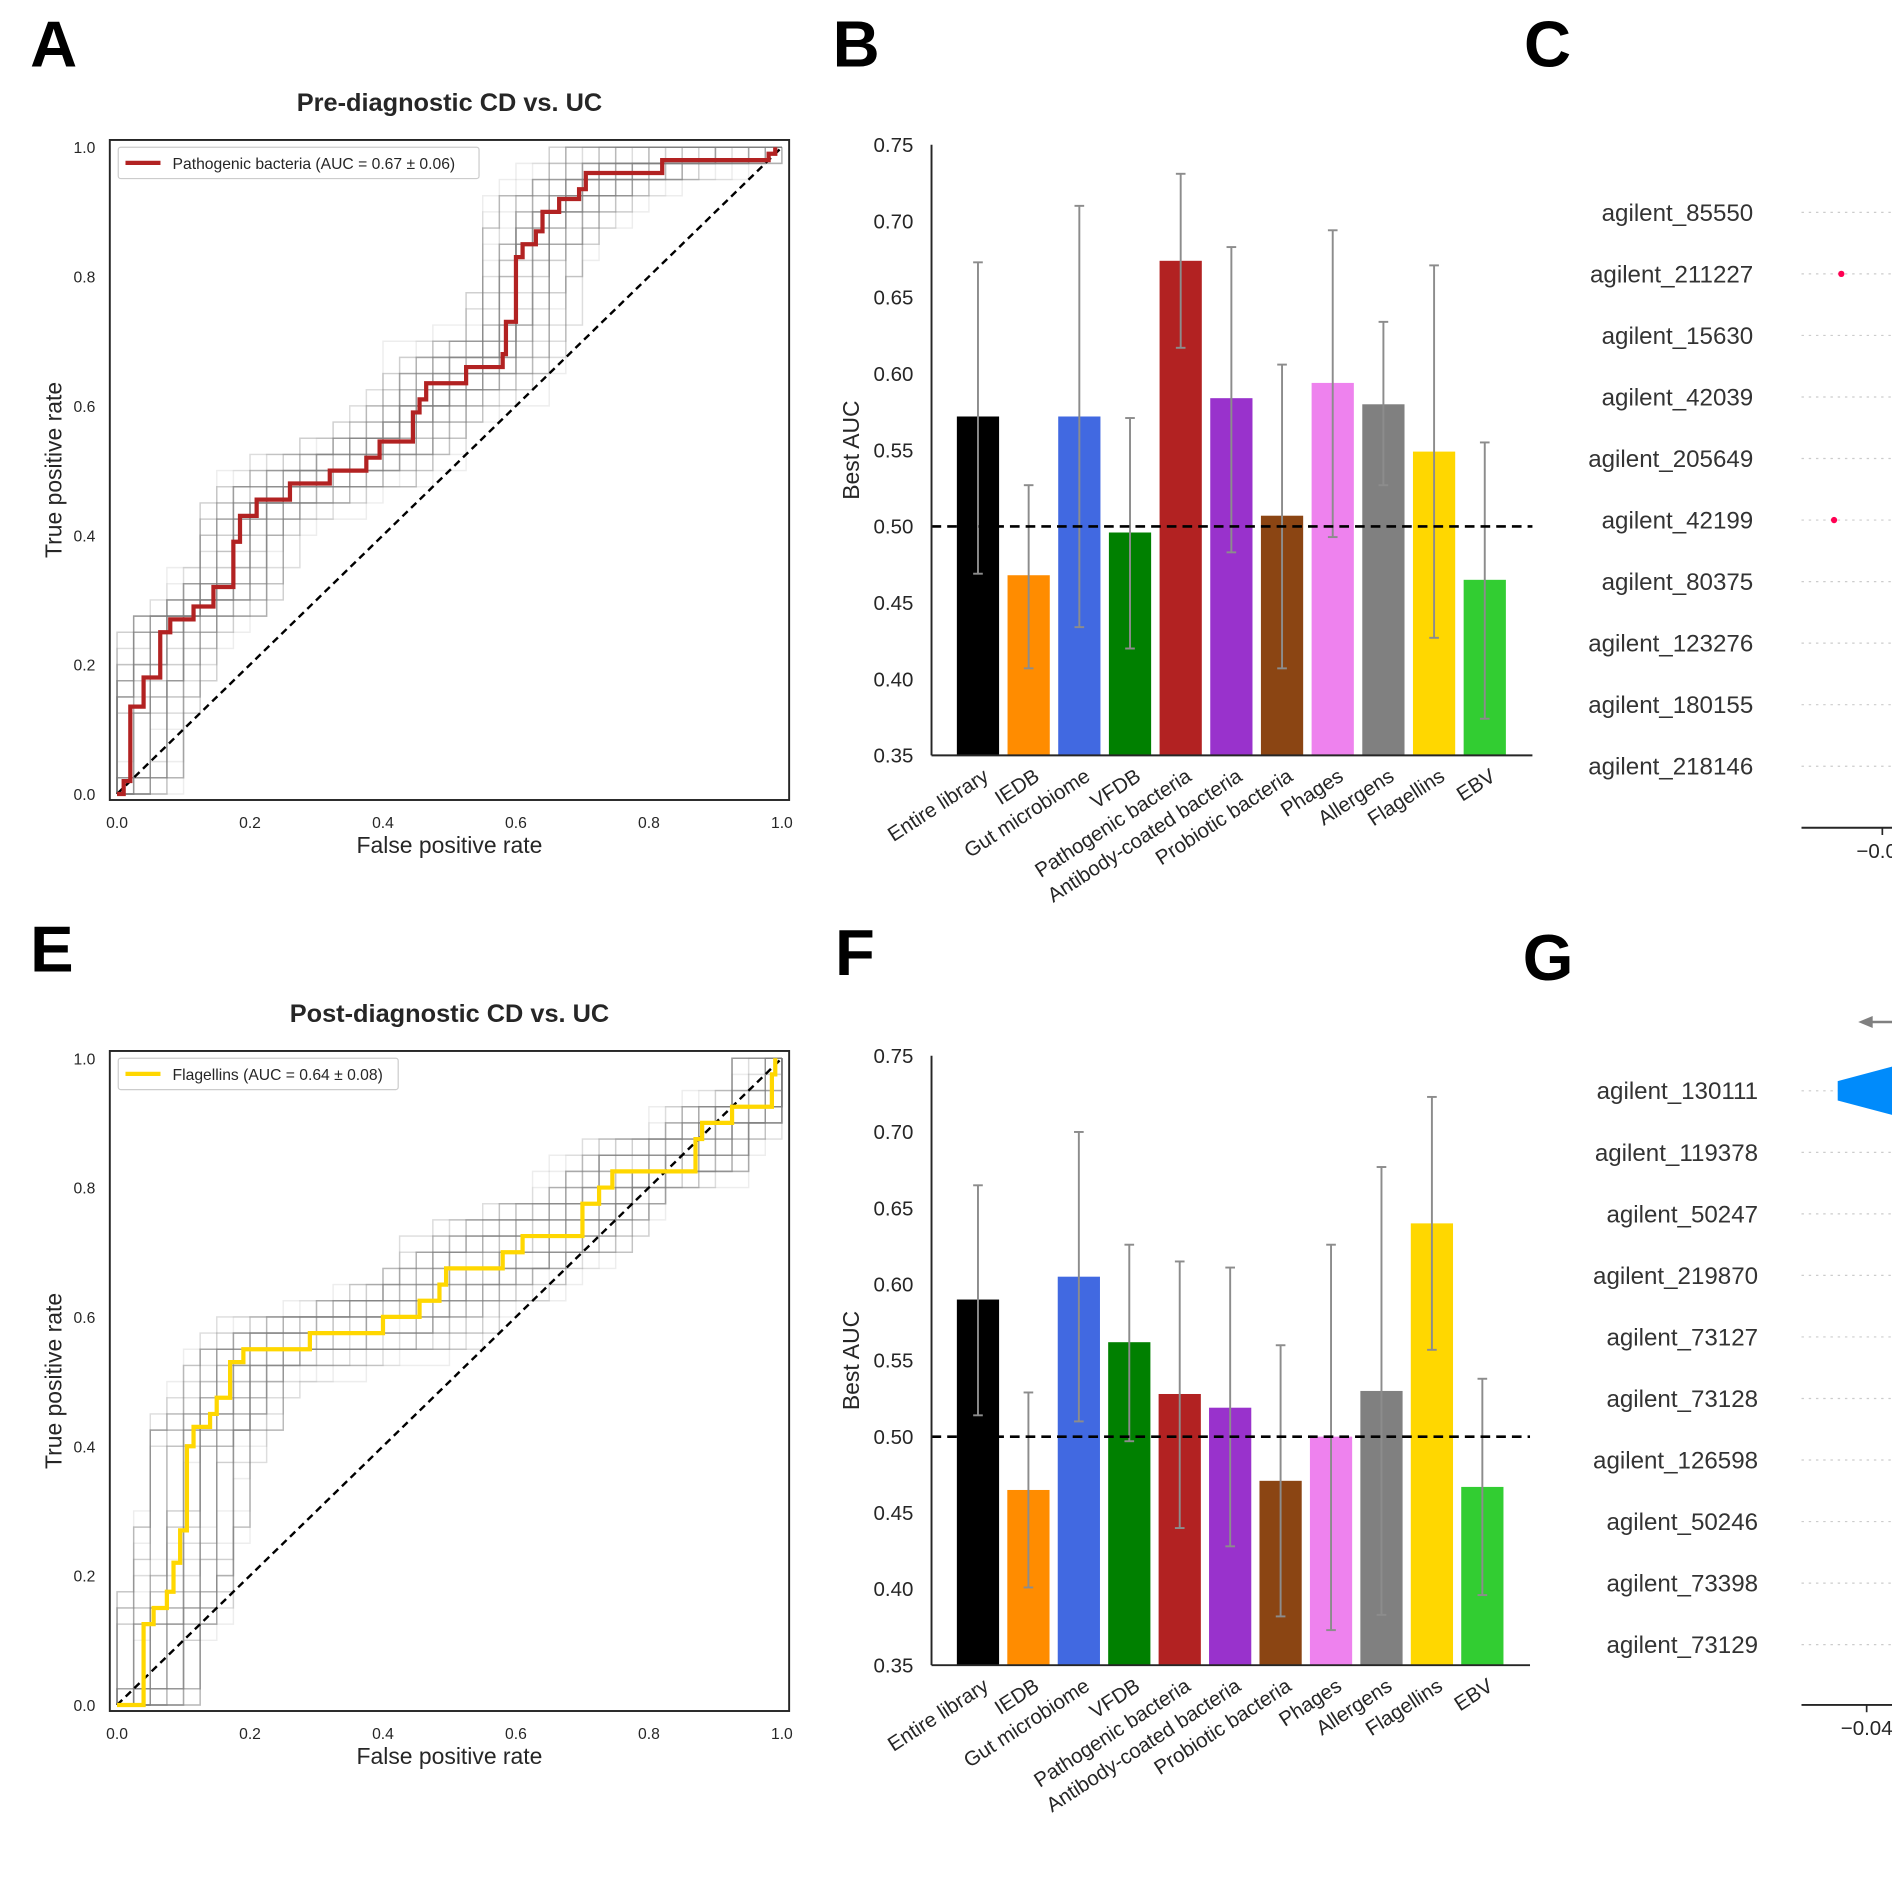 Image resolution: width=1892 pixels, height=1892 pixels. What do you see at coordinates (85, 795) in the screenshot?
I see `y-tick-label: 0.0` at bounding box center [85, 795].